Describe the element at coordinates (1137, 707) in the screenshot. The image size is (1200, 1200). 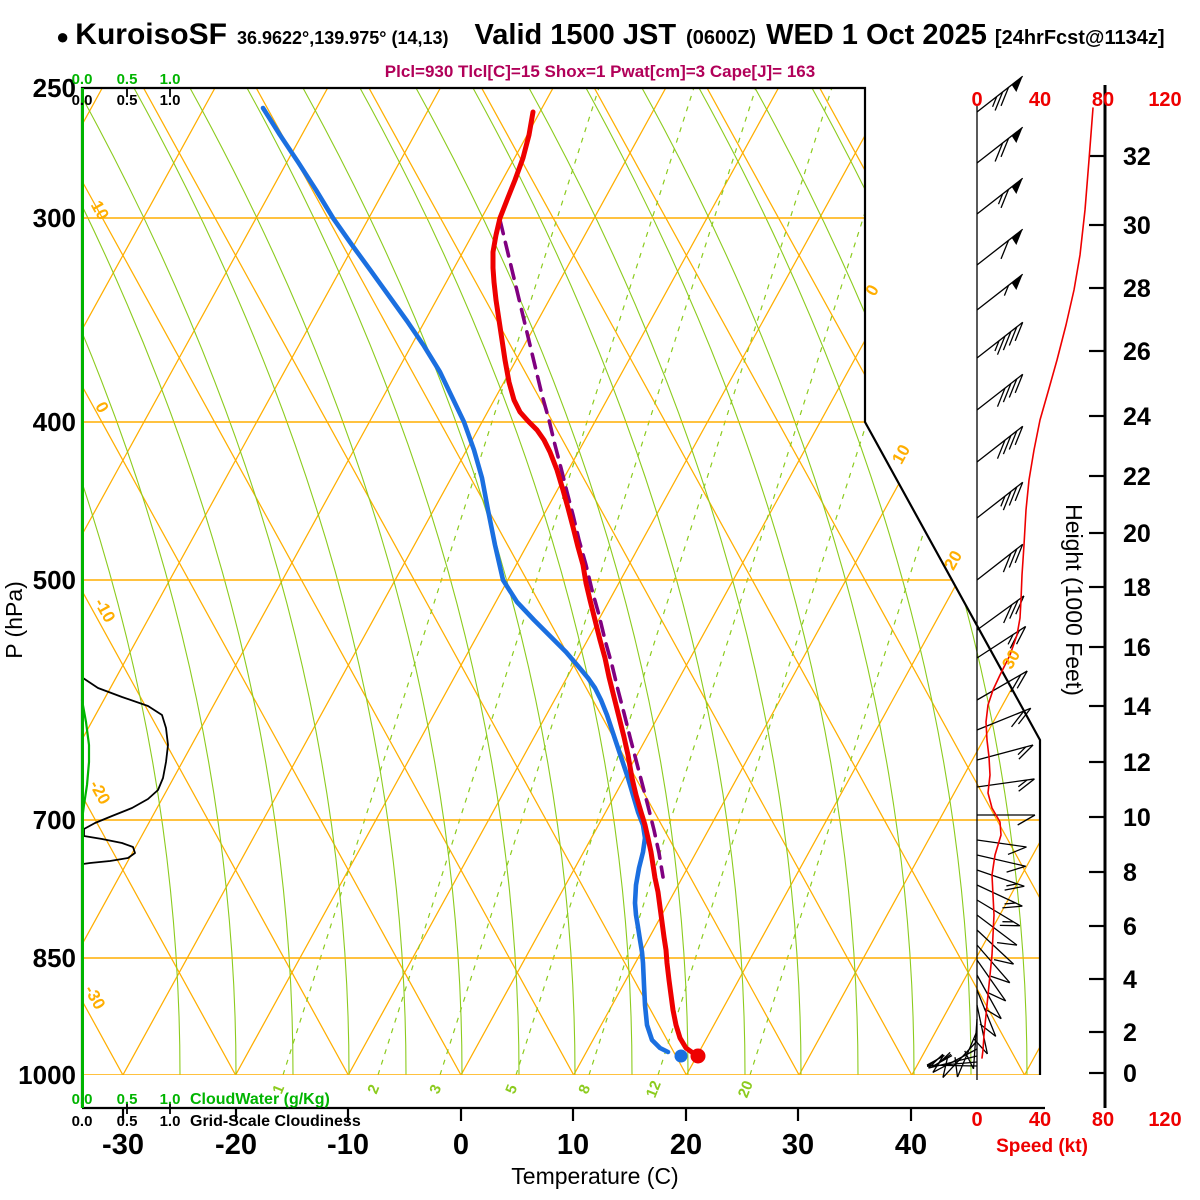
I see `height-tick-label: 14` at that location.